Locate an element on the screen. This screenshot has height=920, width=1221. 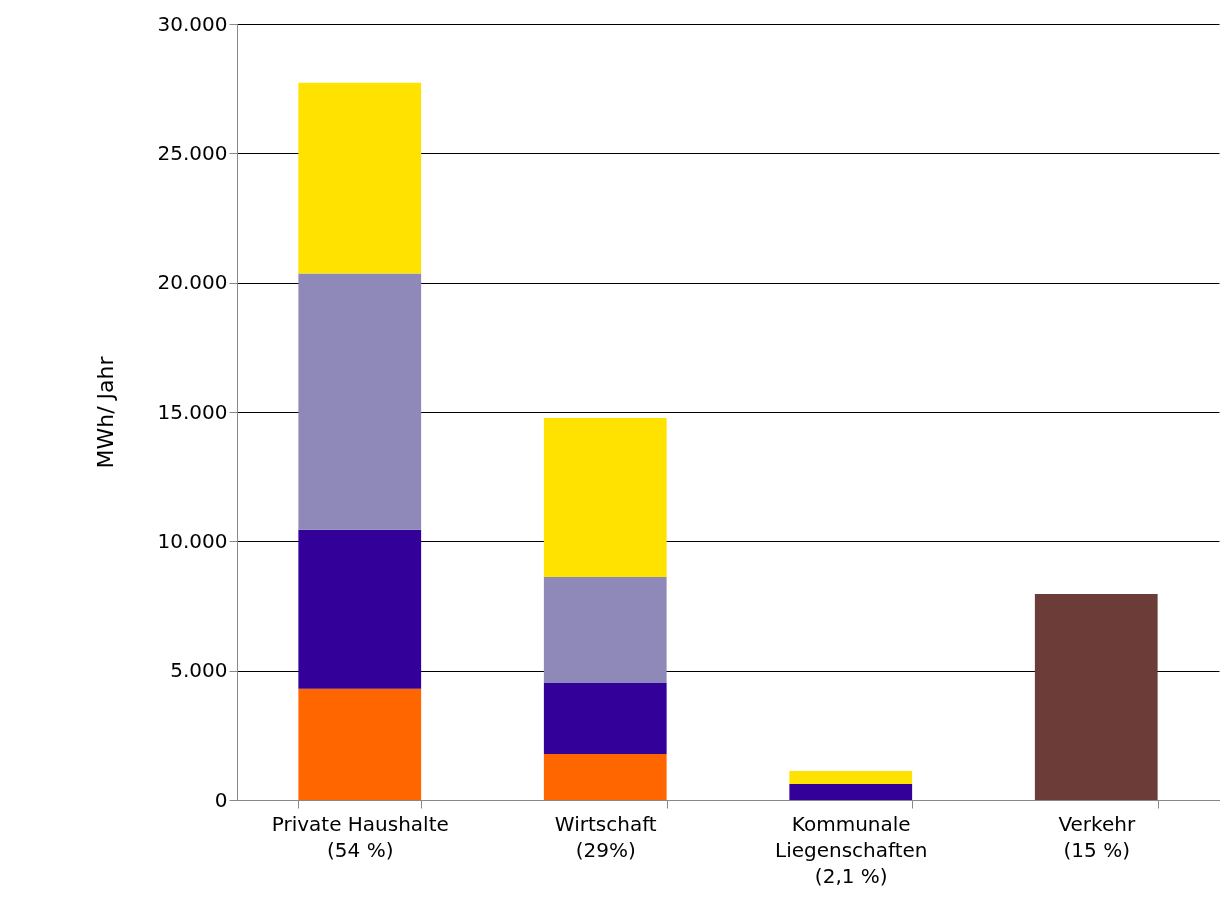
y-axis-title: MWh/ Jahr is located at coordinates (105, 412).